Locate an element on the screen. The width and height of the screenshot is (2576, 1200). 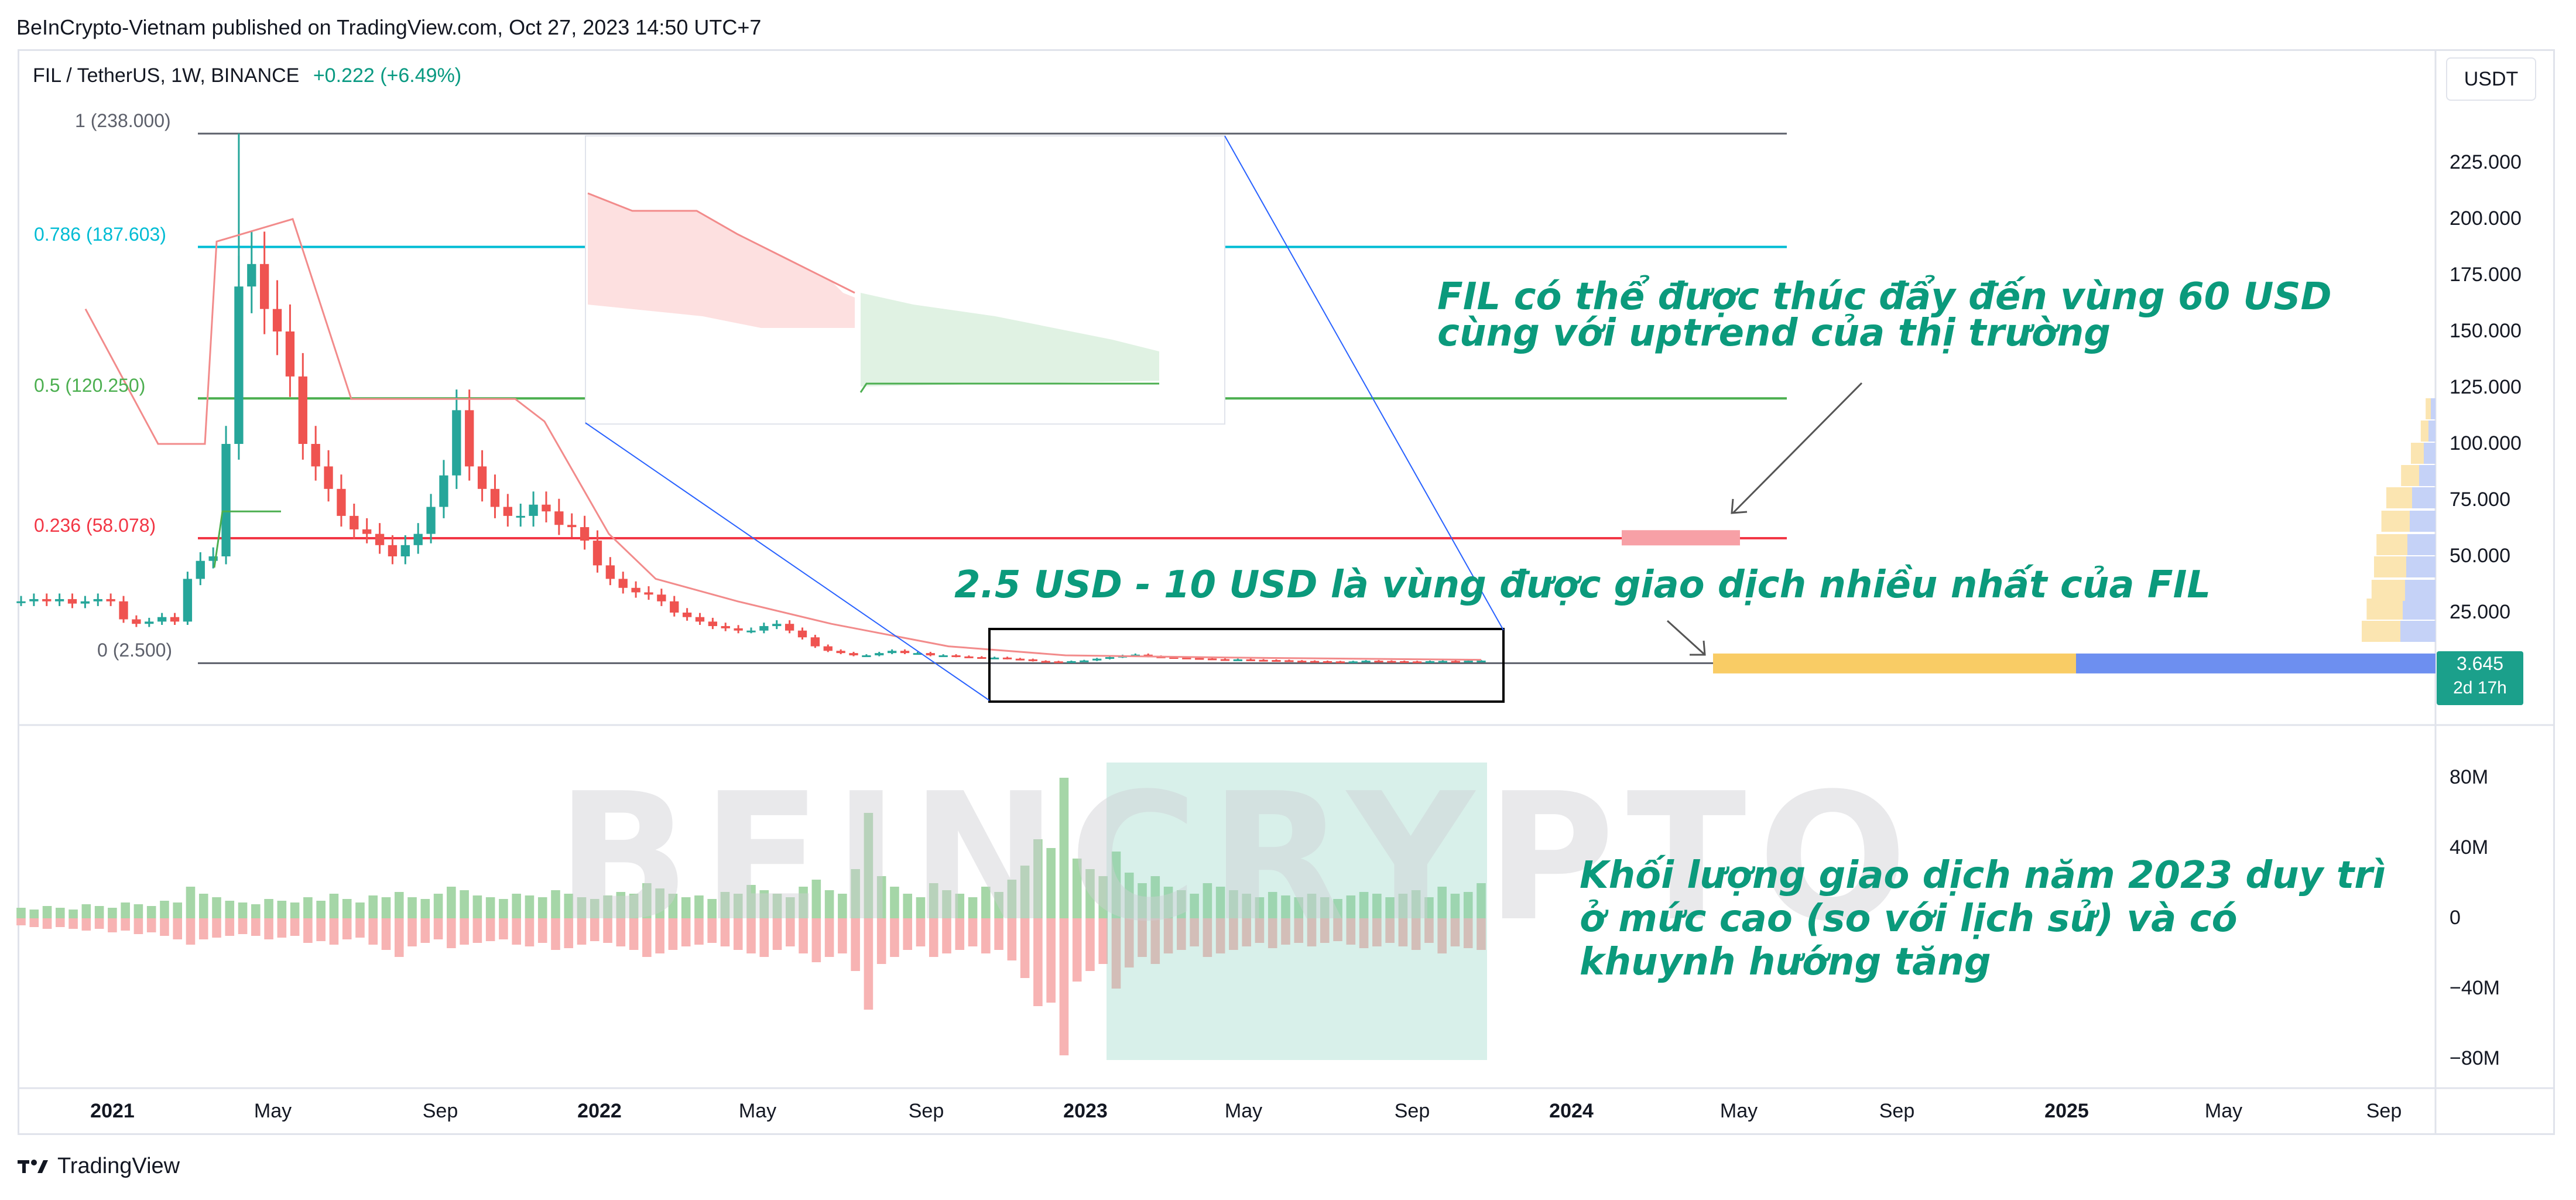
price-change: +0.222 (+6.49%) is located at coordinates (387, 75).